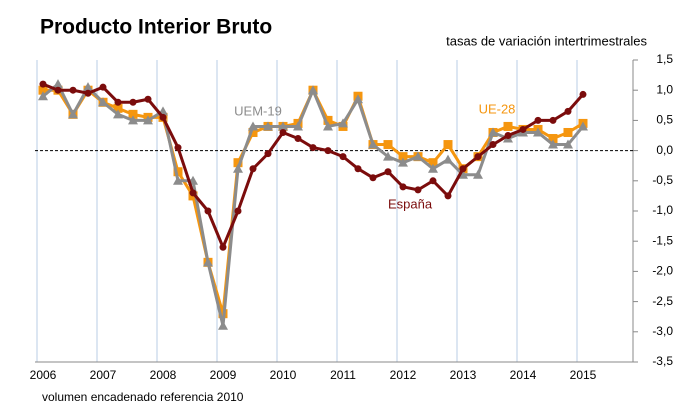 The image size is (697, 414). What do you see at coordinates (662, 361) in the screenshot?
I see `y-tick-label: -3,5` at bounding box center [662, 361].